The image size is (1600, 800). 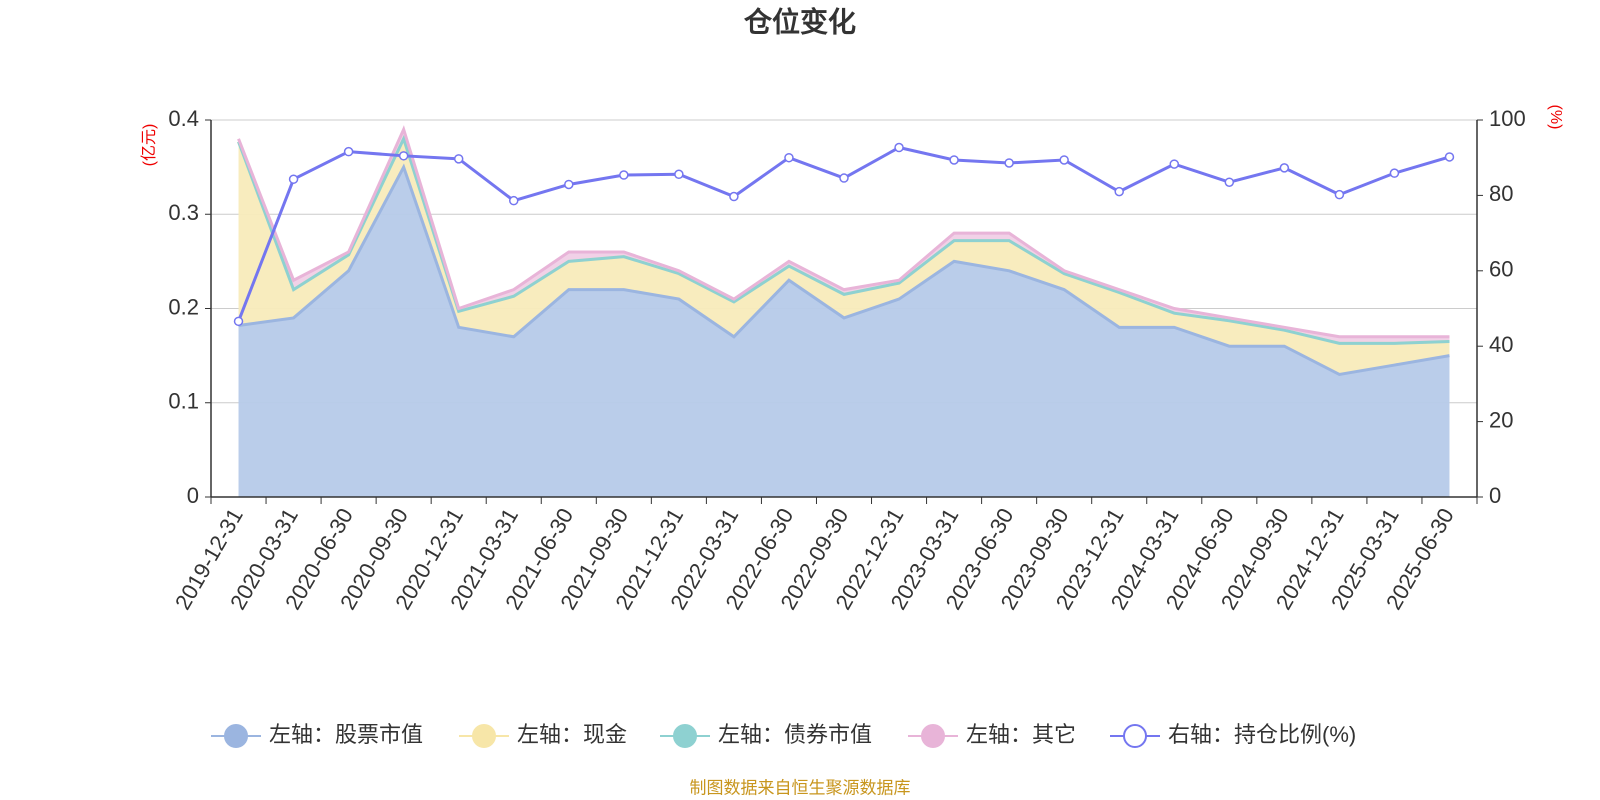 What do you see at coordinates (572, 734) in the screenshot?
I see `legend-label: 左轴：现金` at bounding box center [572, 734].